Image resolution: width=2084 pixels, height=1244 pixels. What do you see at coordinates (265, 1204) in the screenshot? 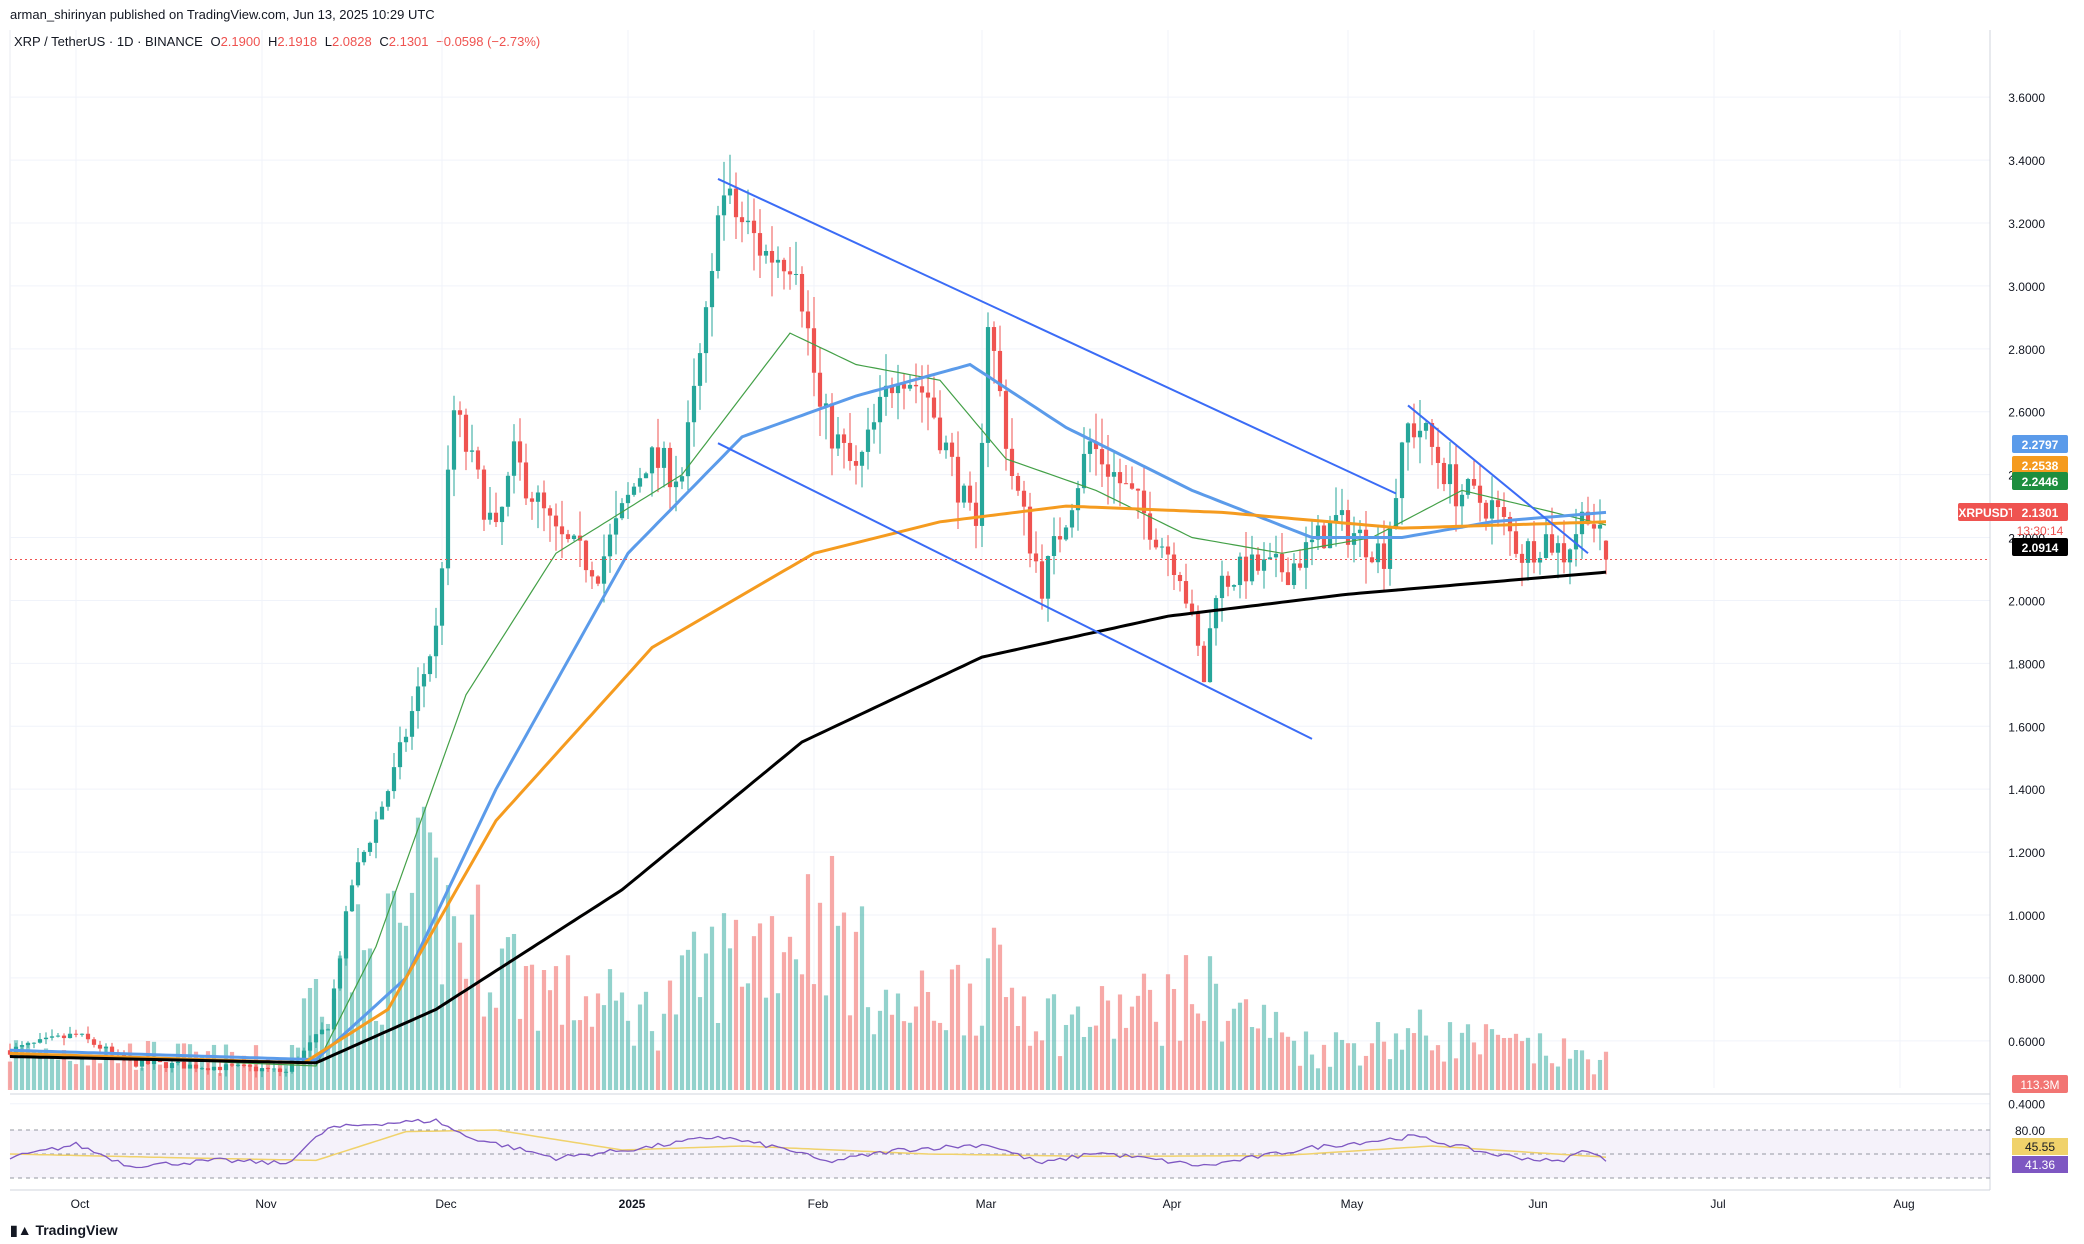
I see `time-tick-label: Nov` at bounding box center [265, 1204].